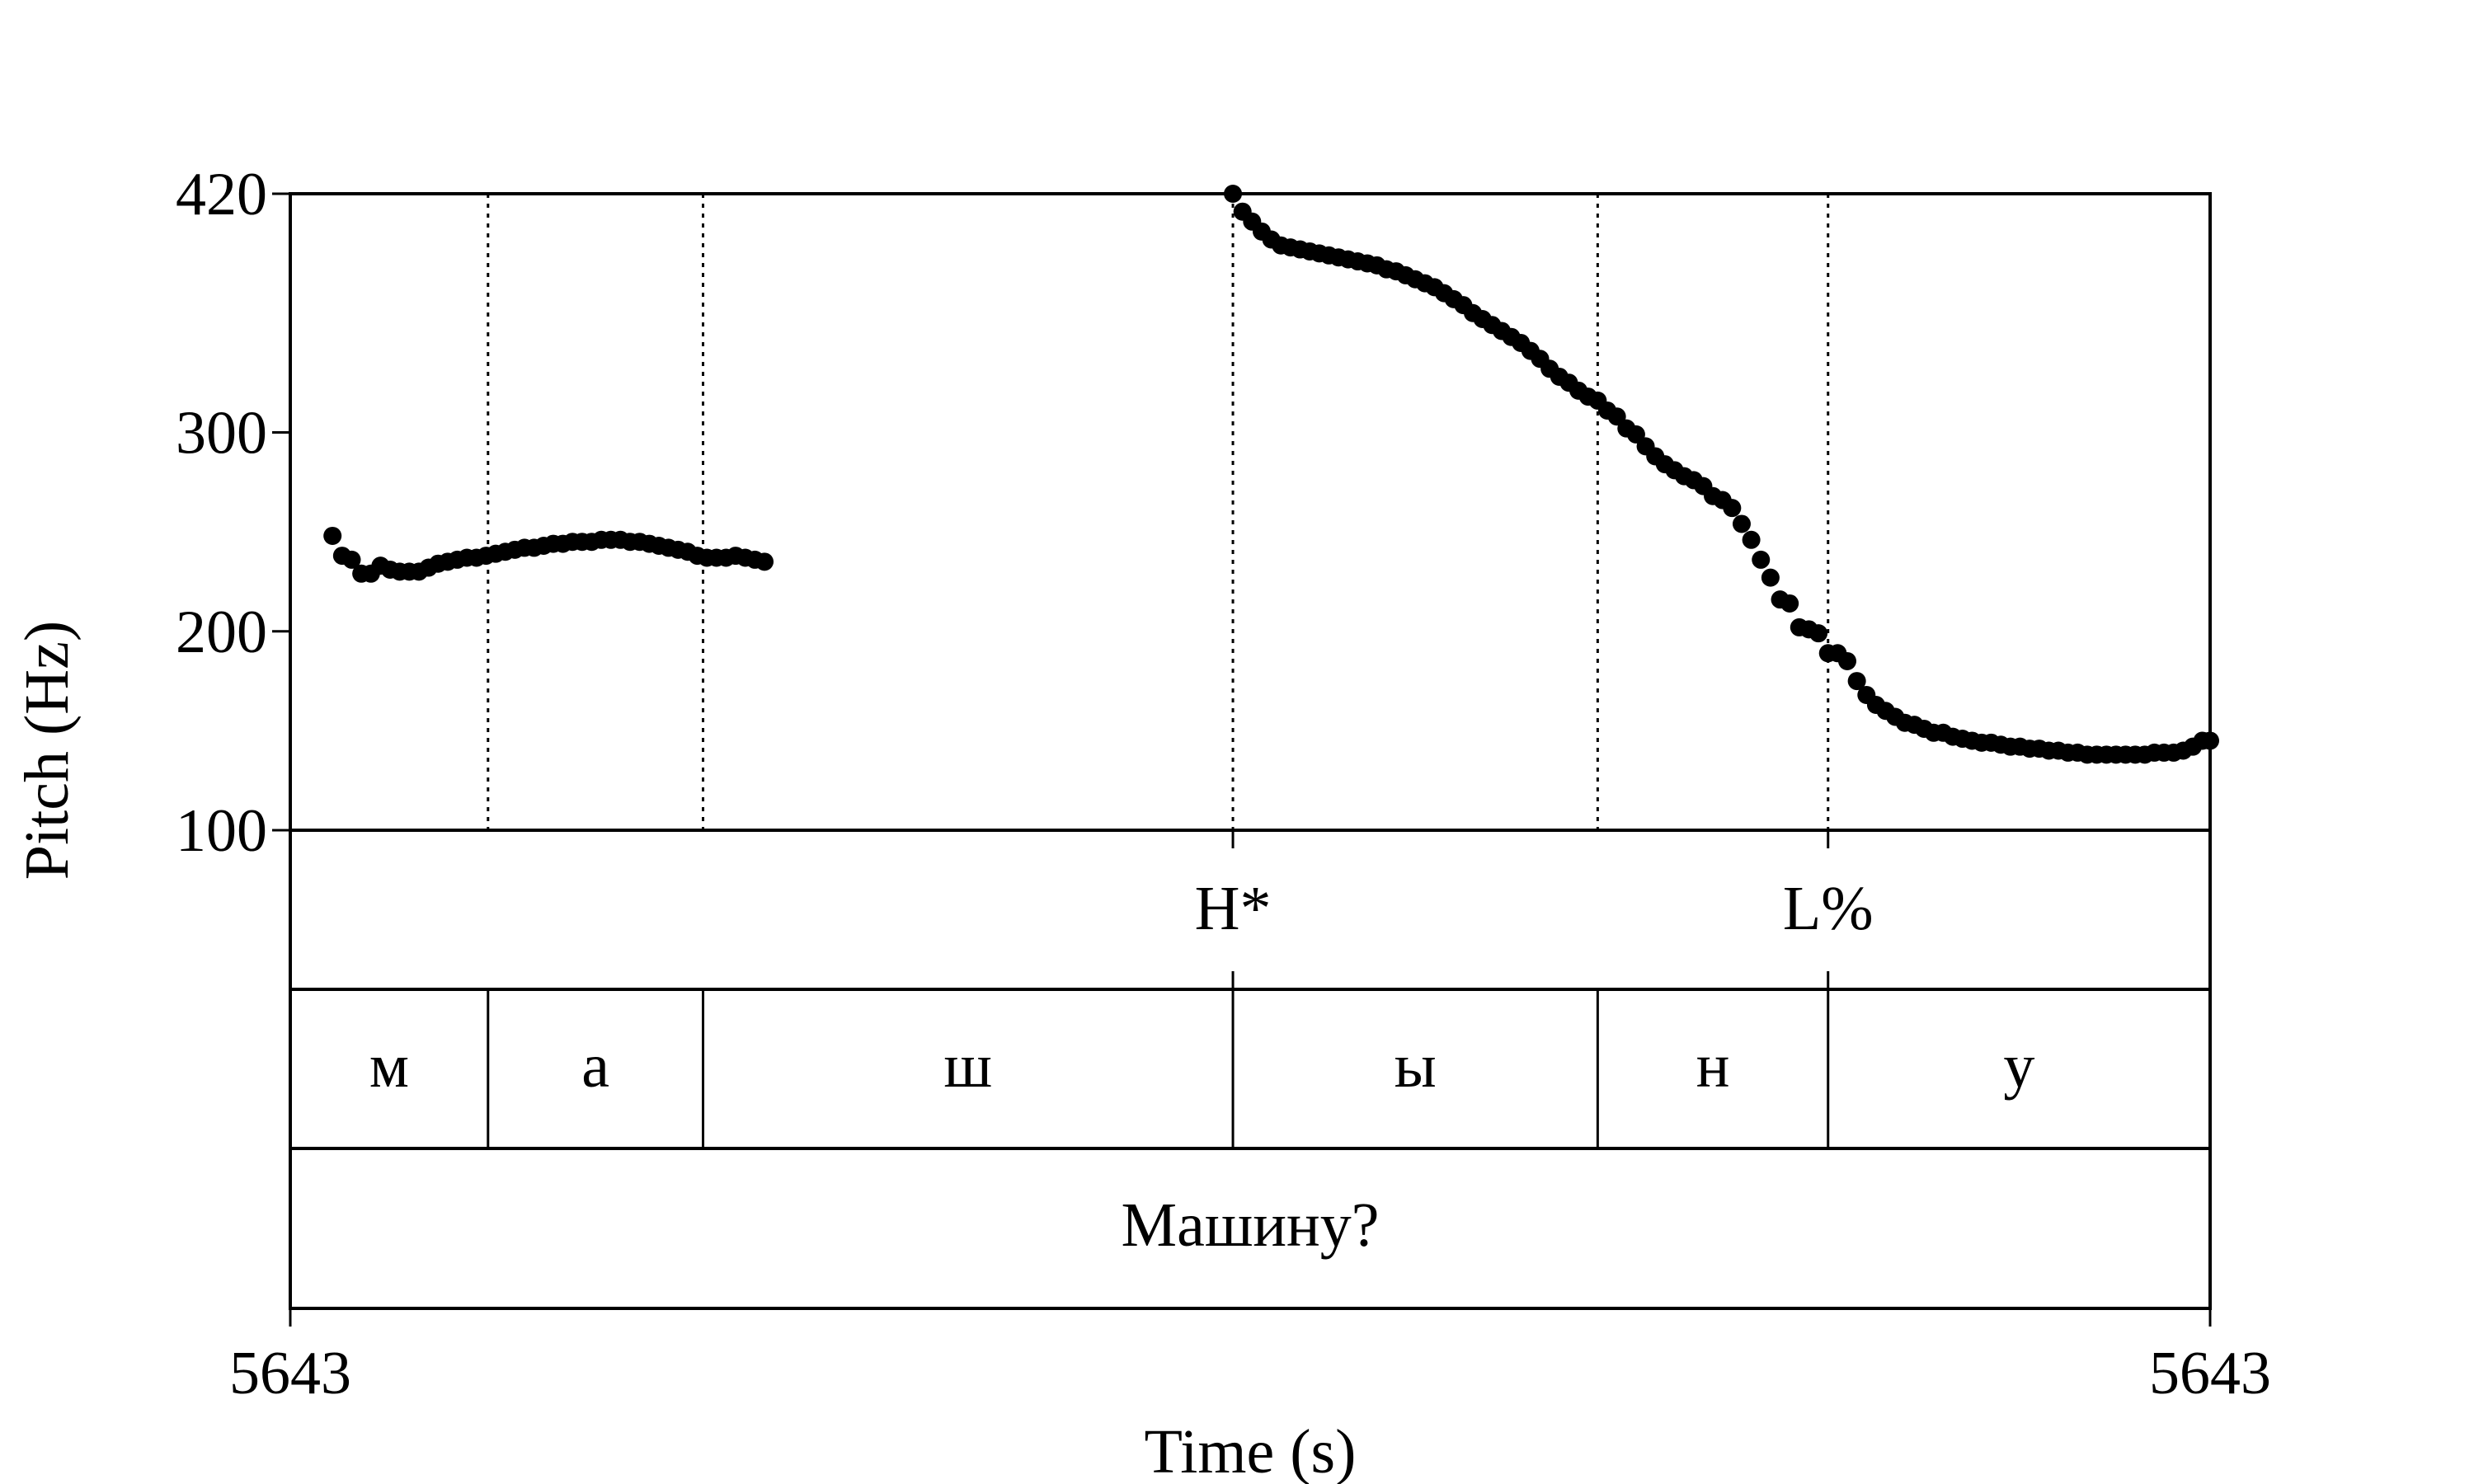 The width and height of the screenshot is (2474, 1484). What do you see at coordinates (1250, 1069) in the screenshot?
I see `segment-tier-frame` at bounding box center [1250, 1069].